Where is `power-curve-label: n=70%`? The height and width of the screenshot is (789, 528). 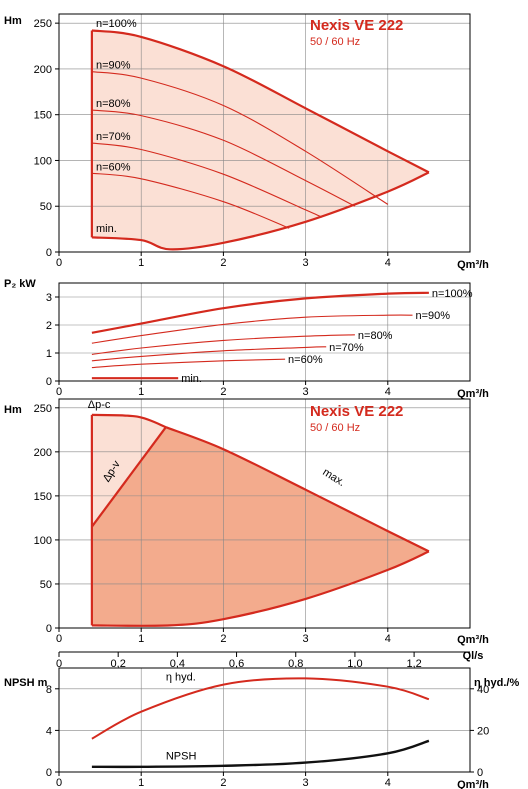 power-curve-label: n=70% is located at coordinates (346, 348).